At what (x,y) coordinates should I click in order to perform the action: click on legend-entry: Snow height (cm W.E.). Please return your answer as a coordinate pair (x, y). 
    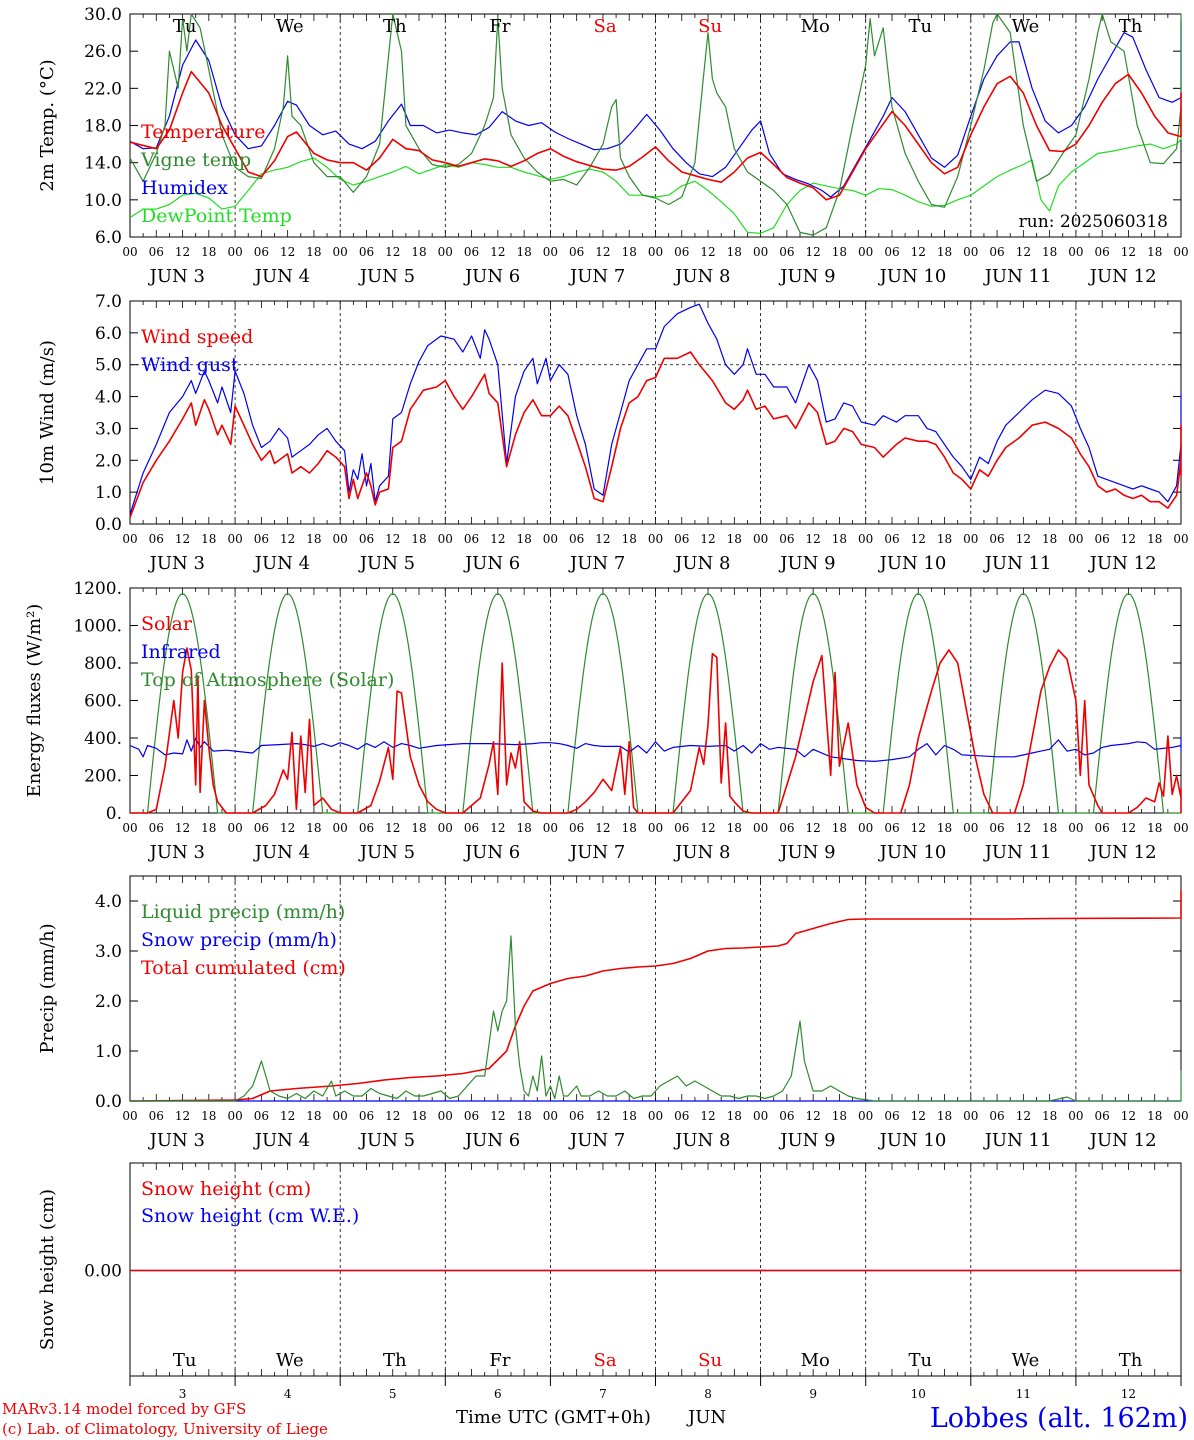
    Looking at the image, I should click on (250, 1216).